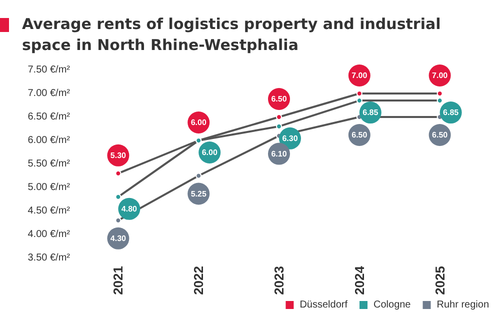 The width and height of the screenshot is (500, 320). What do you see at coordinates (463, 305) in the screenshot?
I see `legend-label: Ruhr region` at bounding box center [463, 305].